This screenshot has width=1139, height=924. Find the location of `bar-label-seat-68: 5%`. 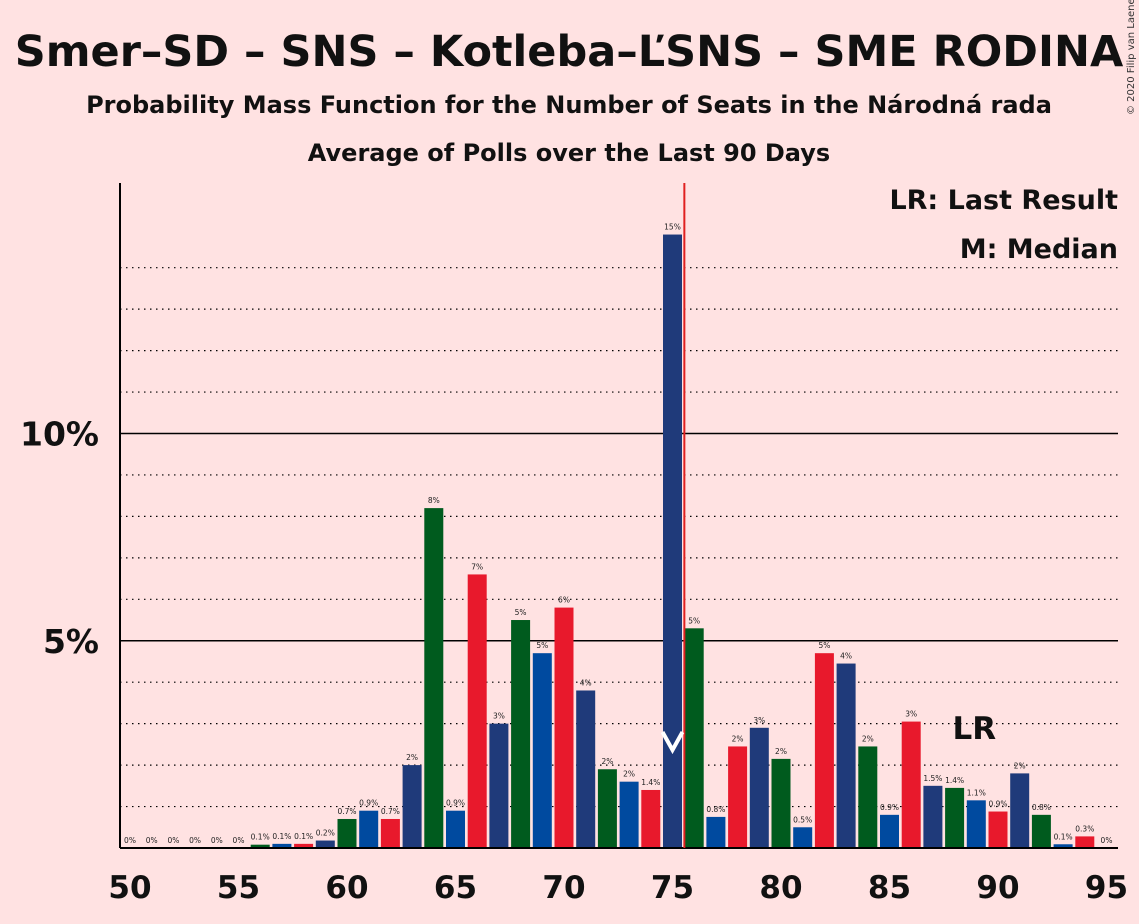

bar-label-seat-68: 5% is located at coordinates (521, 612).